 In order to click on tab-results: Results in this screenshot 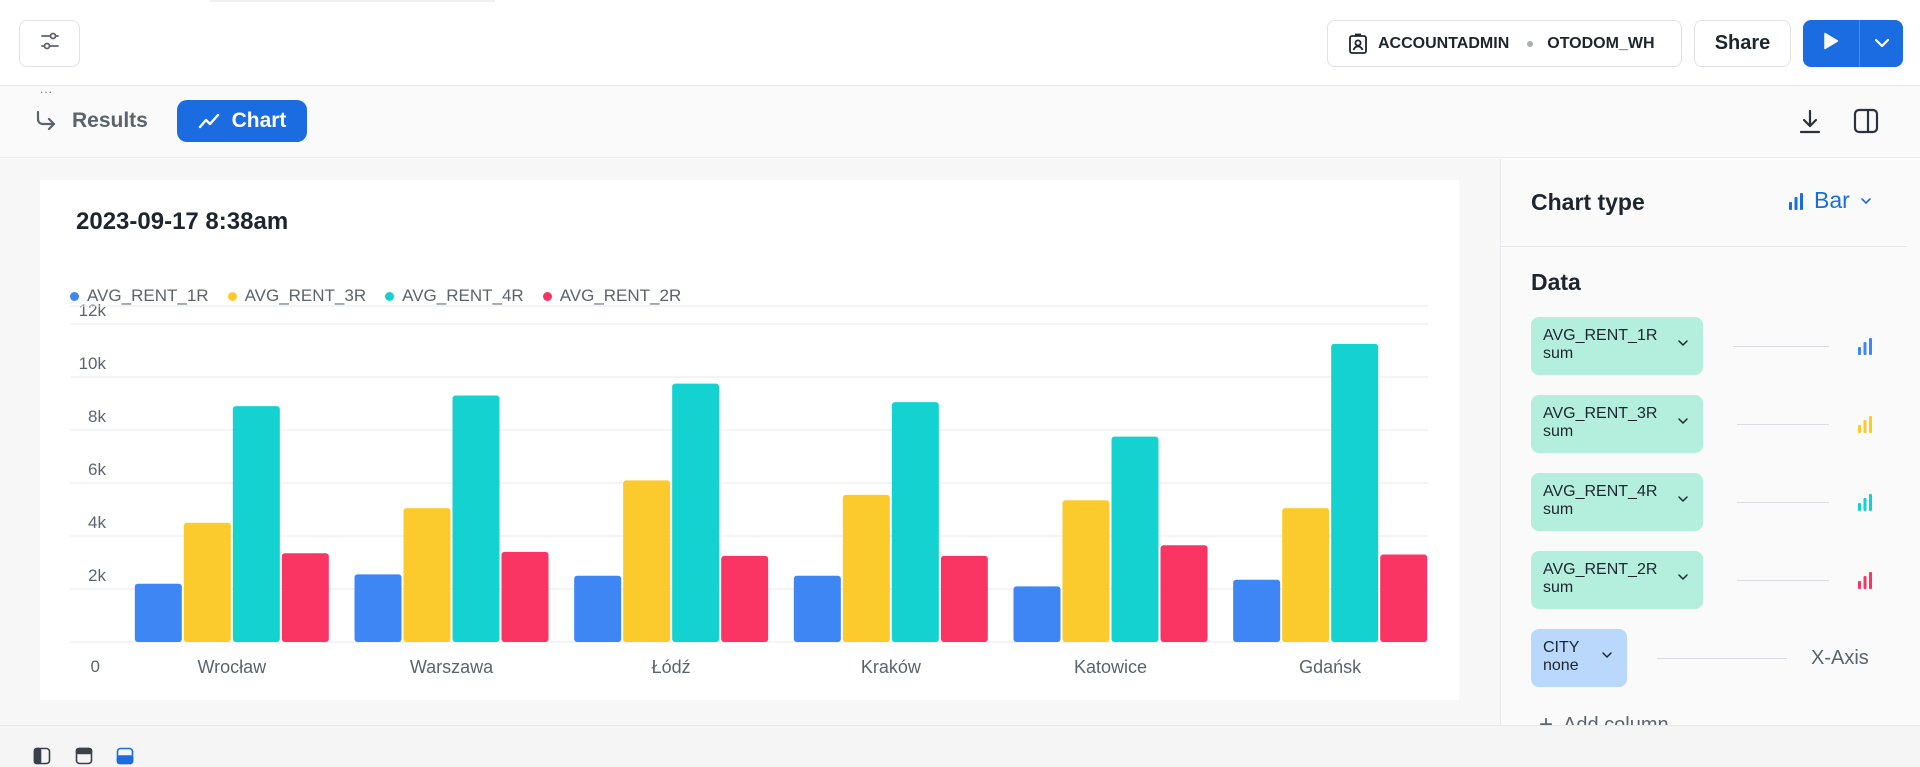, I will do `click(91, 121)`.